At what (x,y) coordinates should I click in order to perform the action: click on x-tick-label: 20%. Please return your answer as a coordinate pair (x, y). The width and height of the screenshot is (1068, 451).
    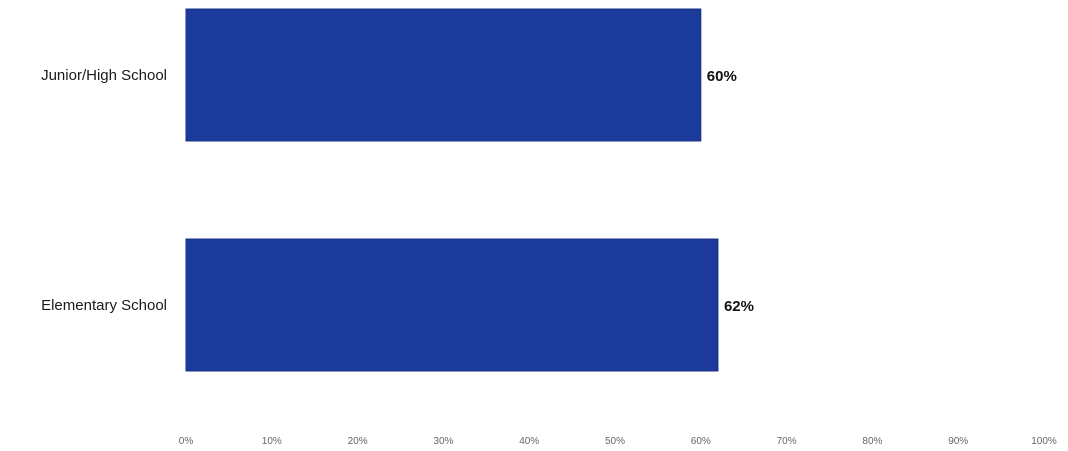
    Looking at the image, I should click on (358, 441).